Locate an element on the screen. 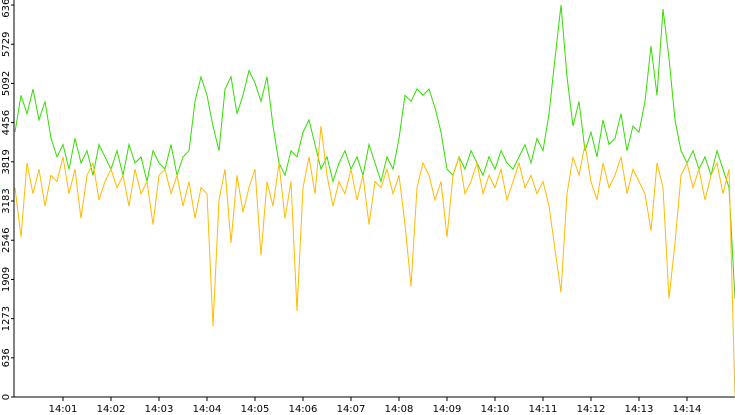  x-tick-label: 14:07 is located at coordinates (351, 409).